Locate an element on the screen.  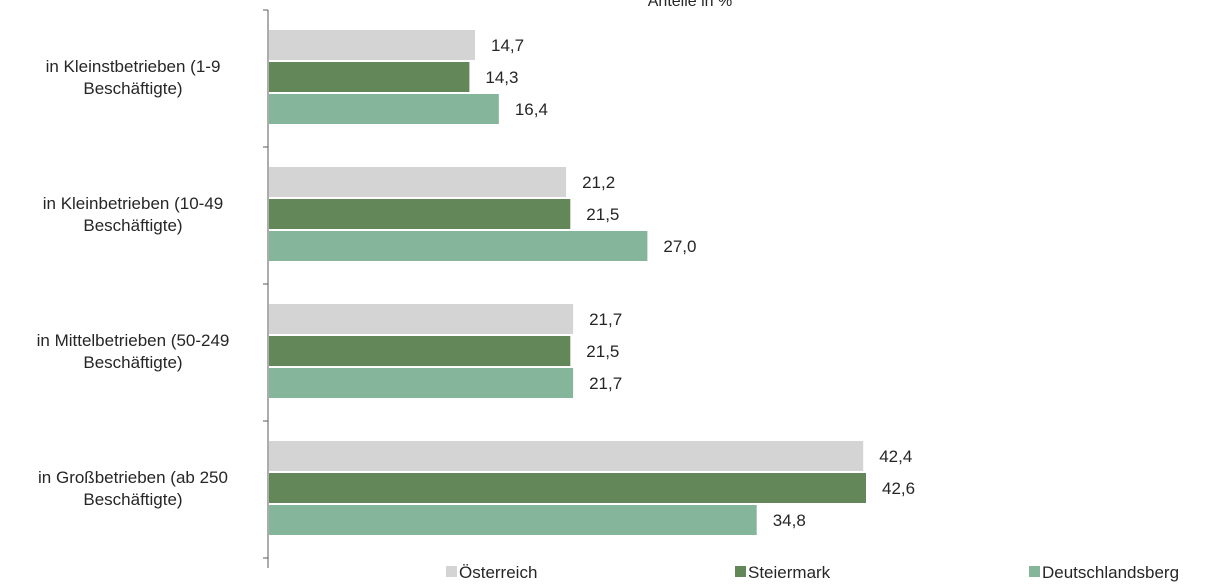
data-label: 27,0 is located at coordinates (679, 246).